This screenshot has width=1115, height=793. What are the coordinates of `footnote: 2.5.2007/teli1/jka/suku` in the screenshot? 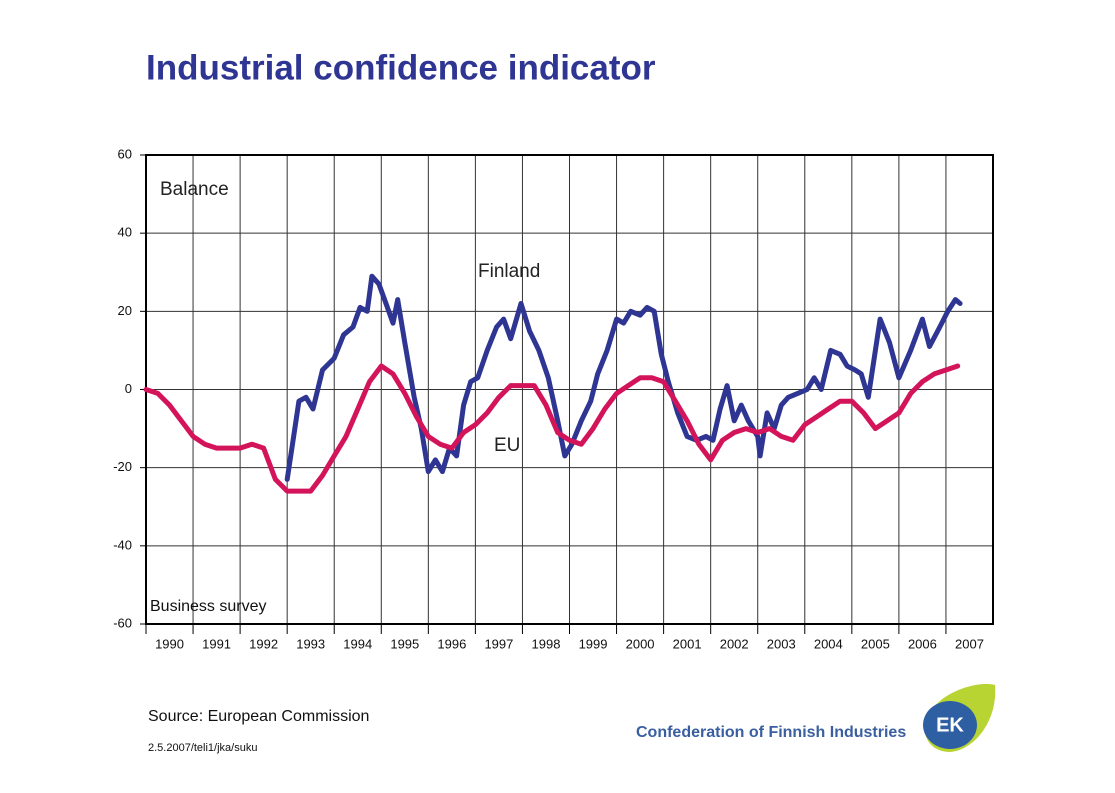 It's located at (202, 748).